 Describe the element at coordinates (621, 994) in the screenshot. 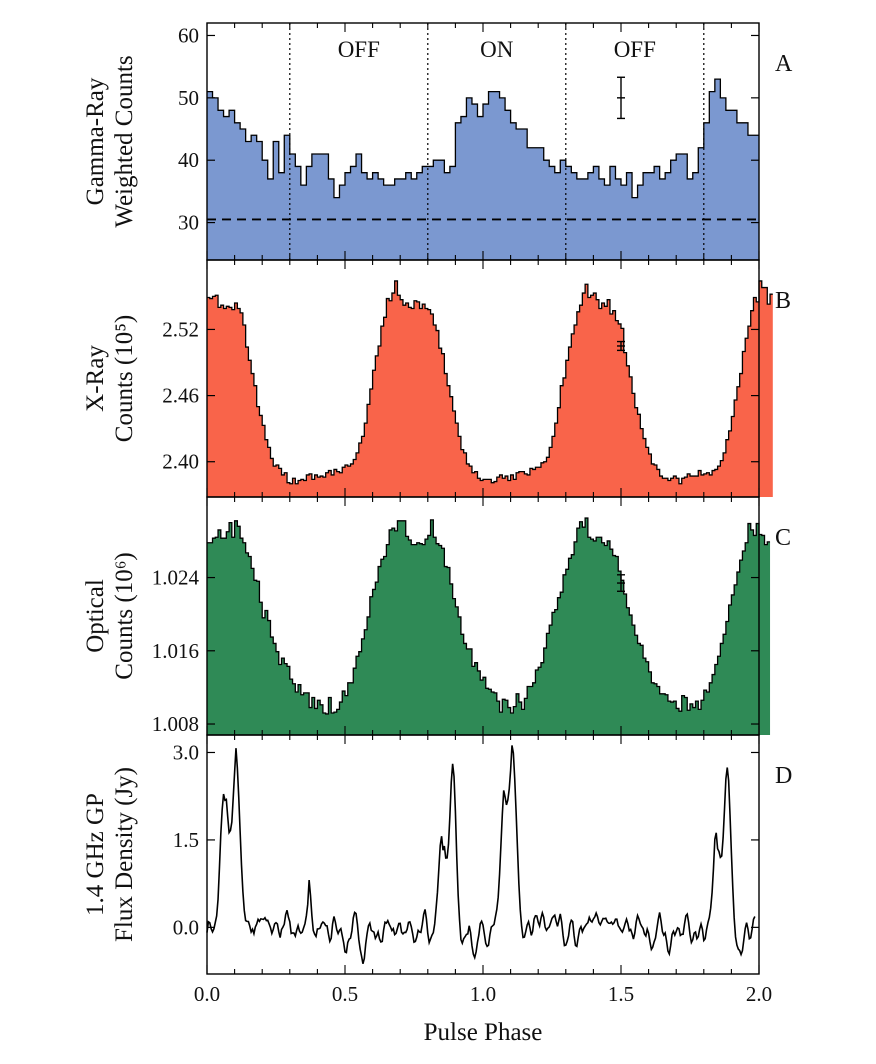

I see `x-tick-label: 1.5` at that location.